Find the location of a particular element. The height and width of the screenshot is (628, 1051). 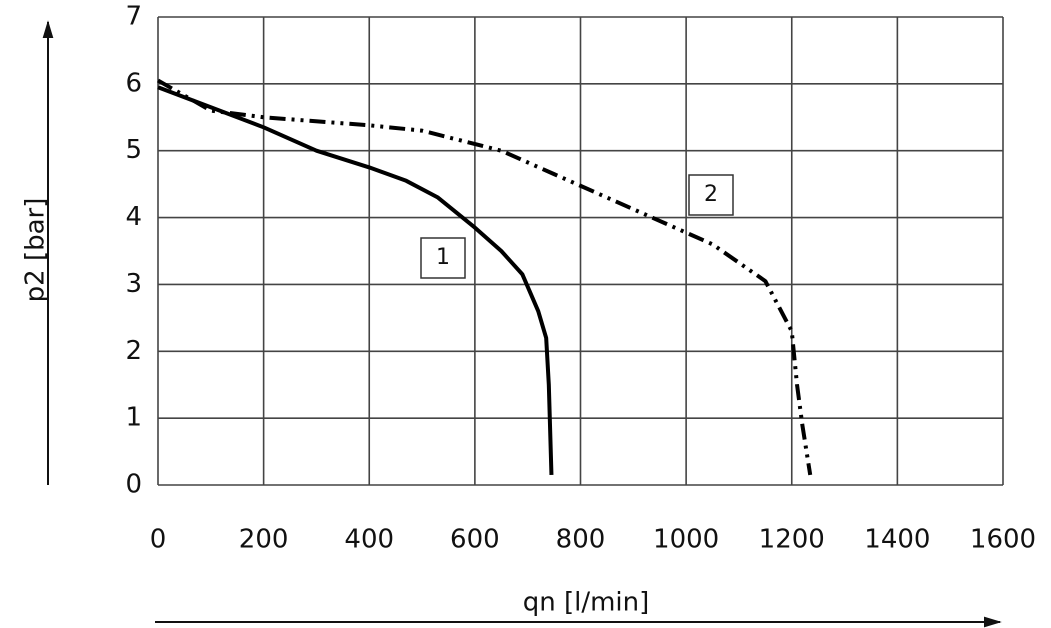

y-tick-label: 7 is located at coordinates (133, 17).